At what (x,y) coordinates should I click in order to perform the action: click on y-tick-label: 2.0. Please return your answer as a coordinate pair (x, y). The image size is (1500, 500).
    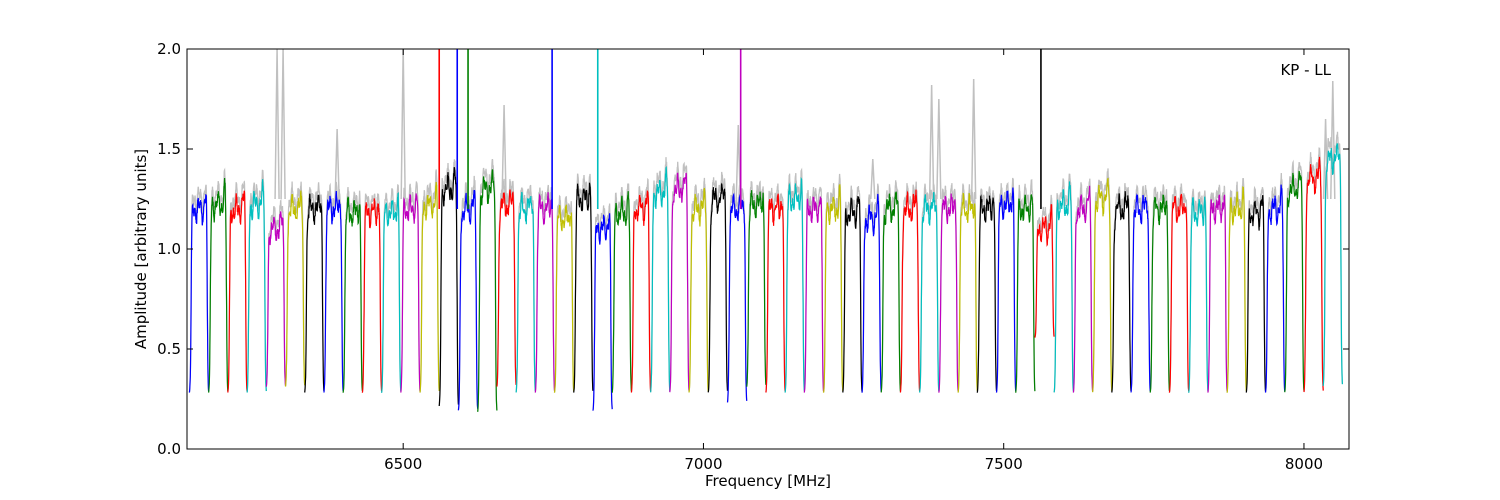
    Looking at the image, I should click on (169, 49).